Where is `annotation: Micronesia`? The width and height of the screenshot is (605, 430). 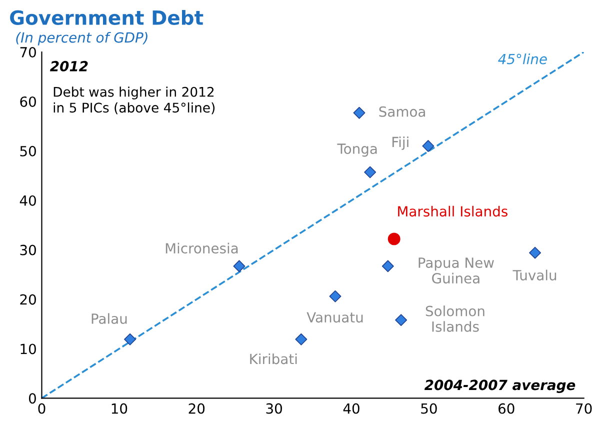
annotation: Micronesia is located at coordinates (202, 248).